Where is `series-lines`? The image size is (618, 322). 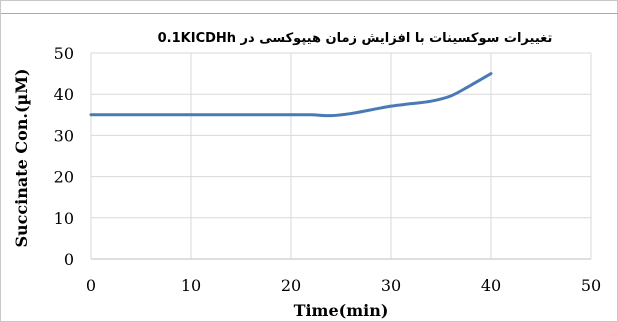 series-lines is located at coordinates (291, 95).